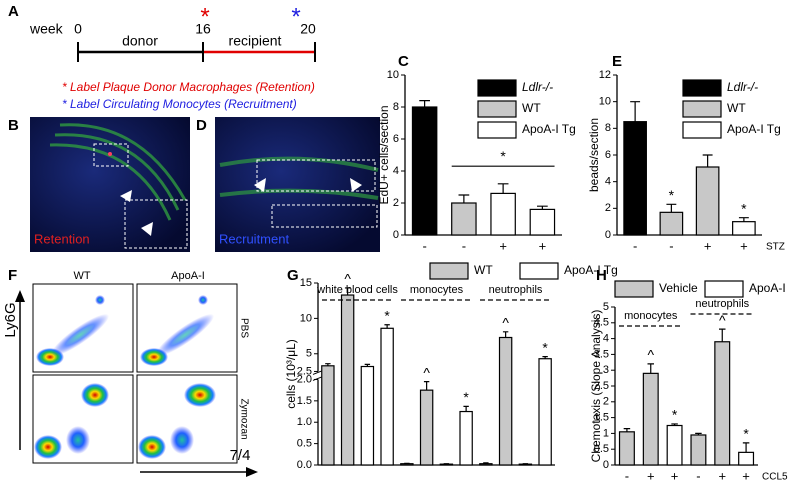 The height and width of the screenshot is (488, 800). I want to click on micrograph: Recruitment, so click(297, 184).